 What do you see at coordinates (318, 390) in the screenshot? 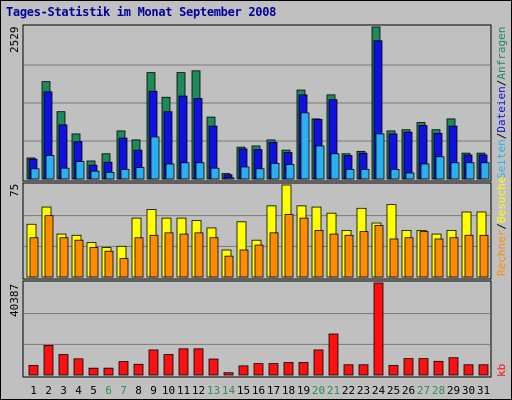
I see `day-label-20: 20` at bounding box center [318, 390].